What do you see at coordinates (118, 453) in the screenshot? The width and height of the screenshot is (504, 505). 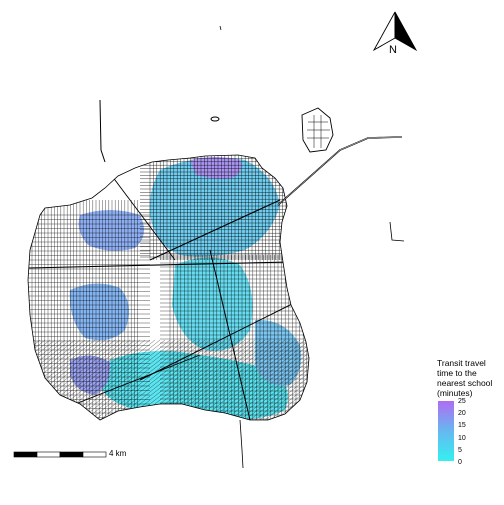 I see `scale-bar-label: 4 km` at bounding box center [118, 453].